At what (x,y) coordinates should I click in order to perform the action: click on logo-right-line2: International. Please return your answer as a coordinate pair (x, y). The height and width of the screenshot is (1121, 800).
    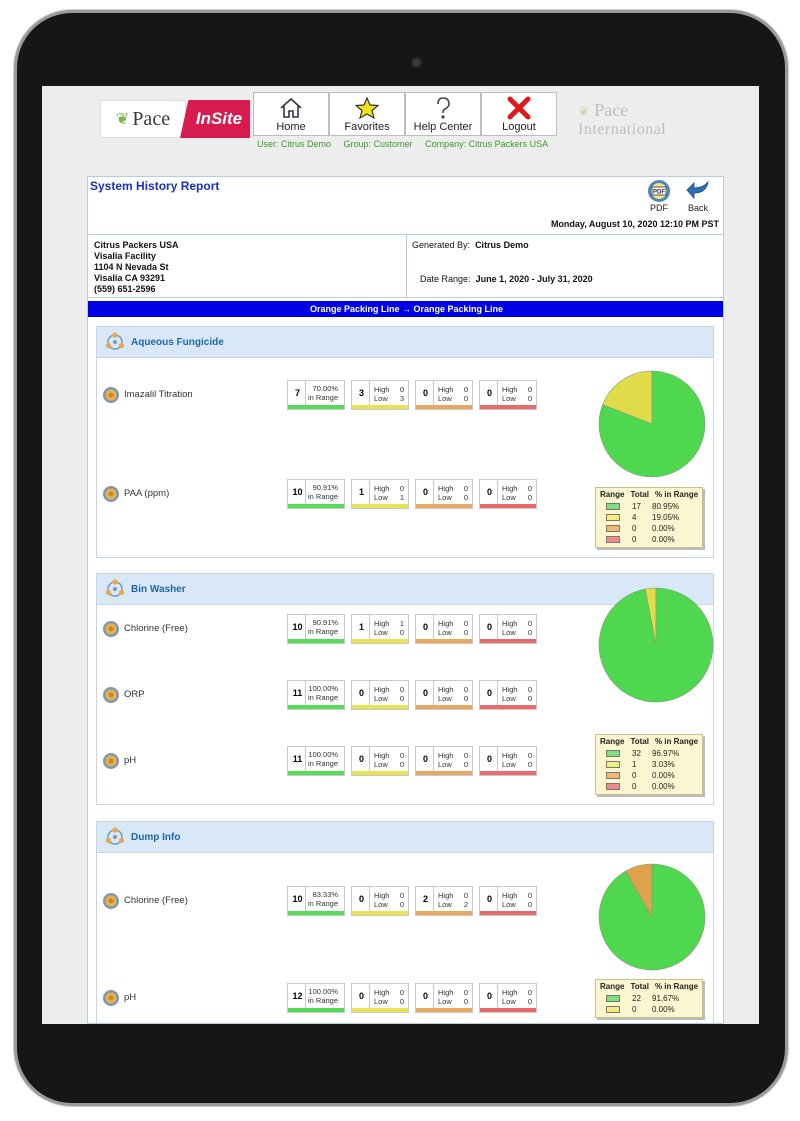
    Looking at the image, I should click on (622, 129).